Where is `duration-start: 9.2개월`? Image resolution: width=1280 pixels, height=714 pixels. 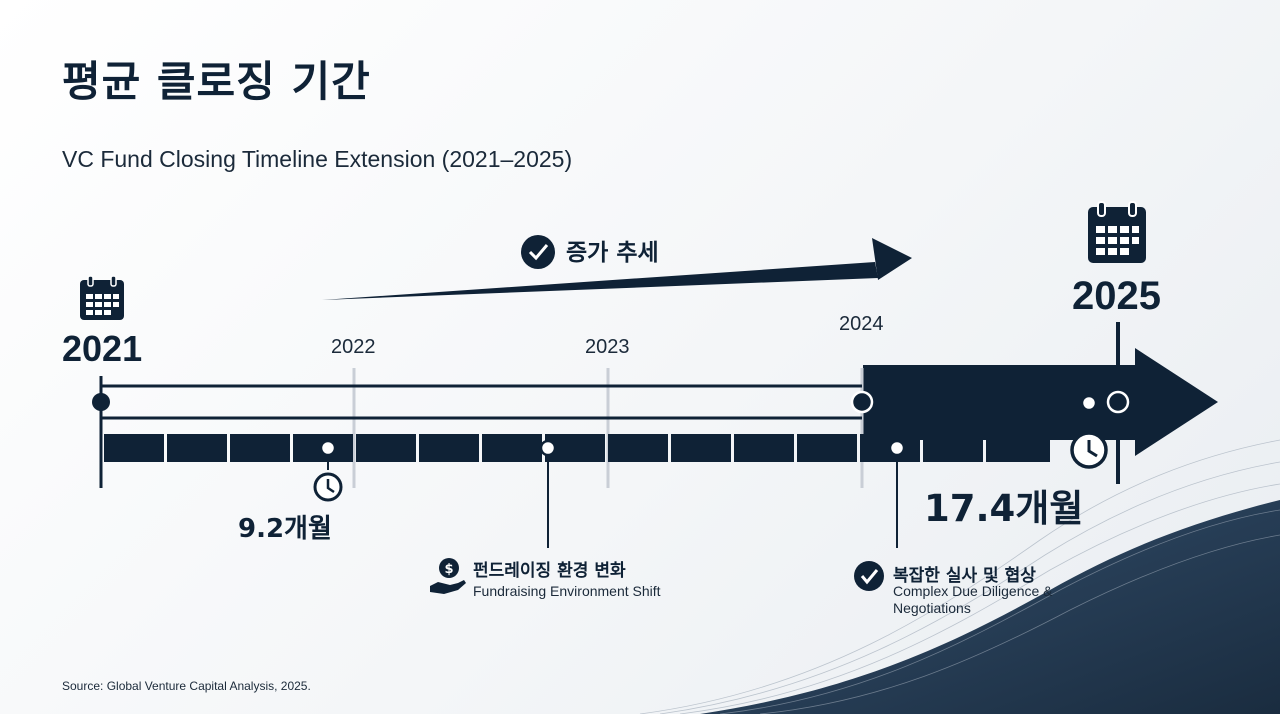 duration-start: 9.2개월 is located at coordinates (285, 529).